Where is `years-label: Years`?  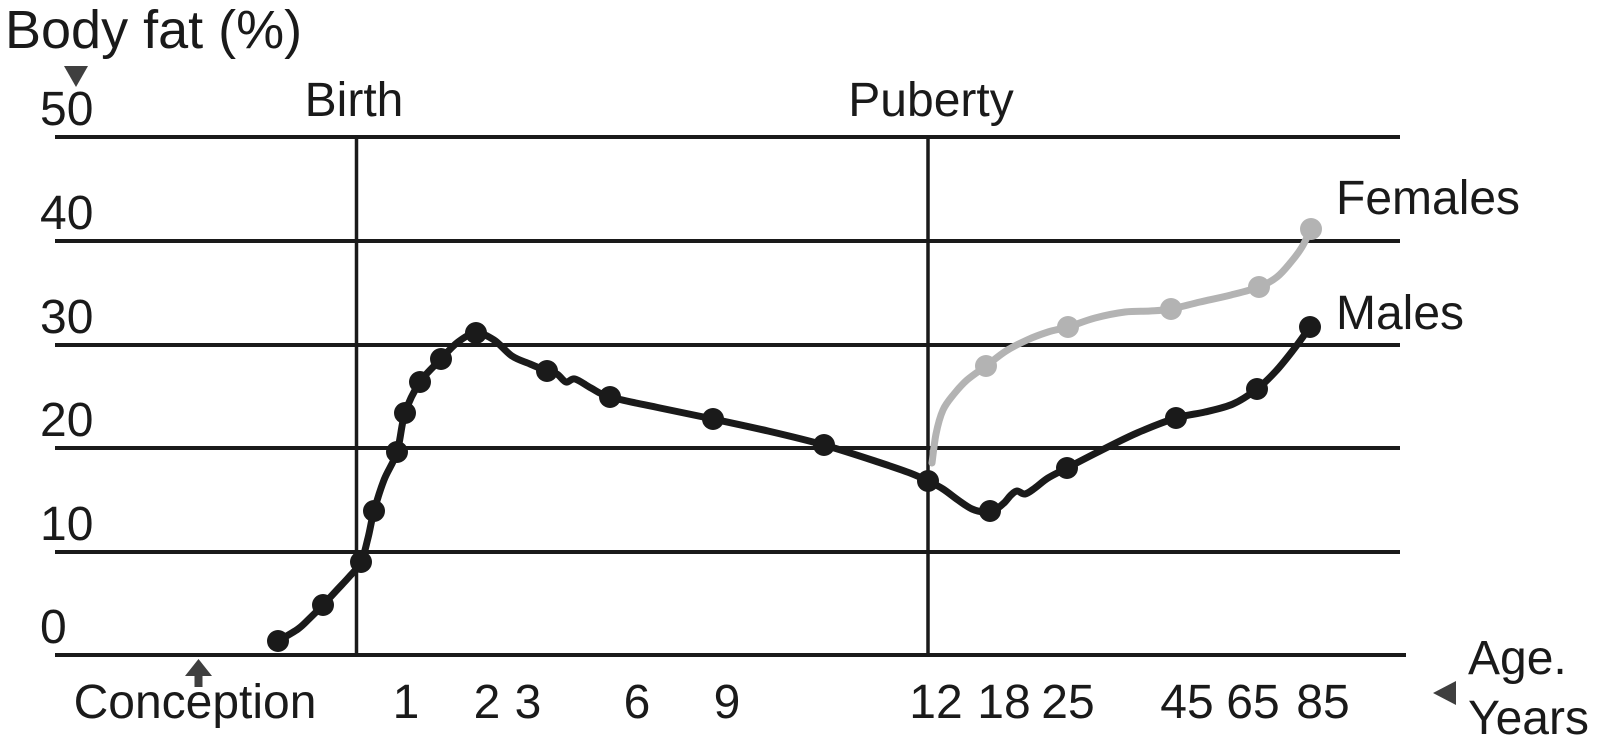 years-label: Years is located at coordinates (1528, 718).